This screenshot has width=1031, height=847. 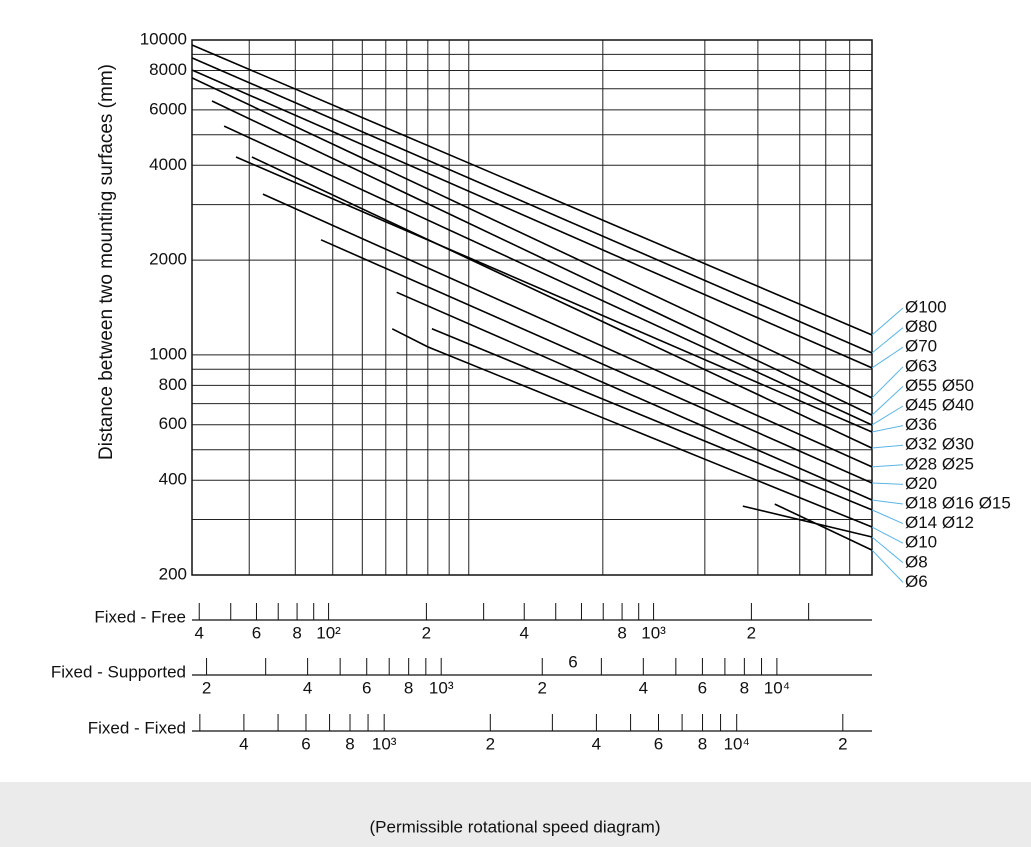 What do you see at coordinates (118, 671) in the screenshot?
I see `scale-name: Fixed - Supported` at bounding box center [118, 671].